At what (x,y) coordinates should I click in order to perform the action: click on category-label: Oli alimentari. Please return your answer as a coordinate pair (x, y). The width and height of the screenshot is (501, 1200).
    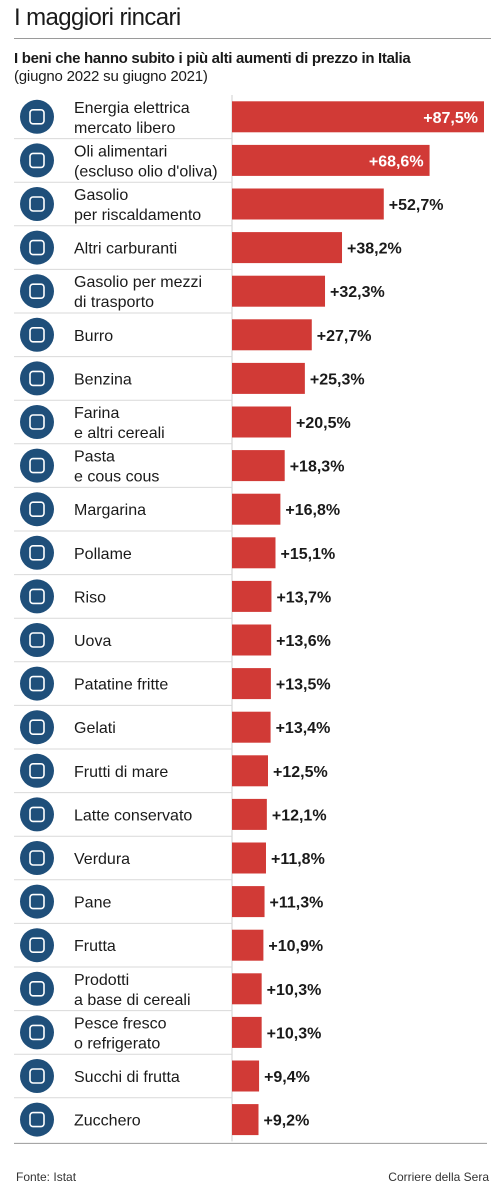
    Looking at the image, I should click on (120, 151).